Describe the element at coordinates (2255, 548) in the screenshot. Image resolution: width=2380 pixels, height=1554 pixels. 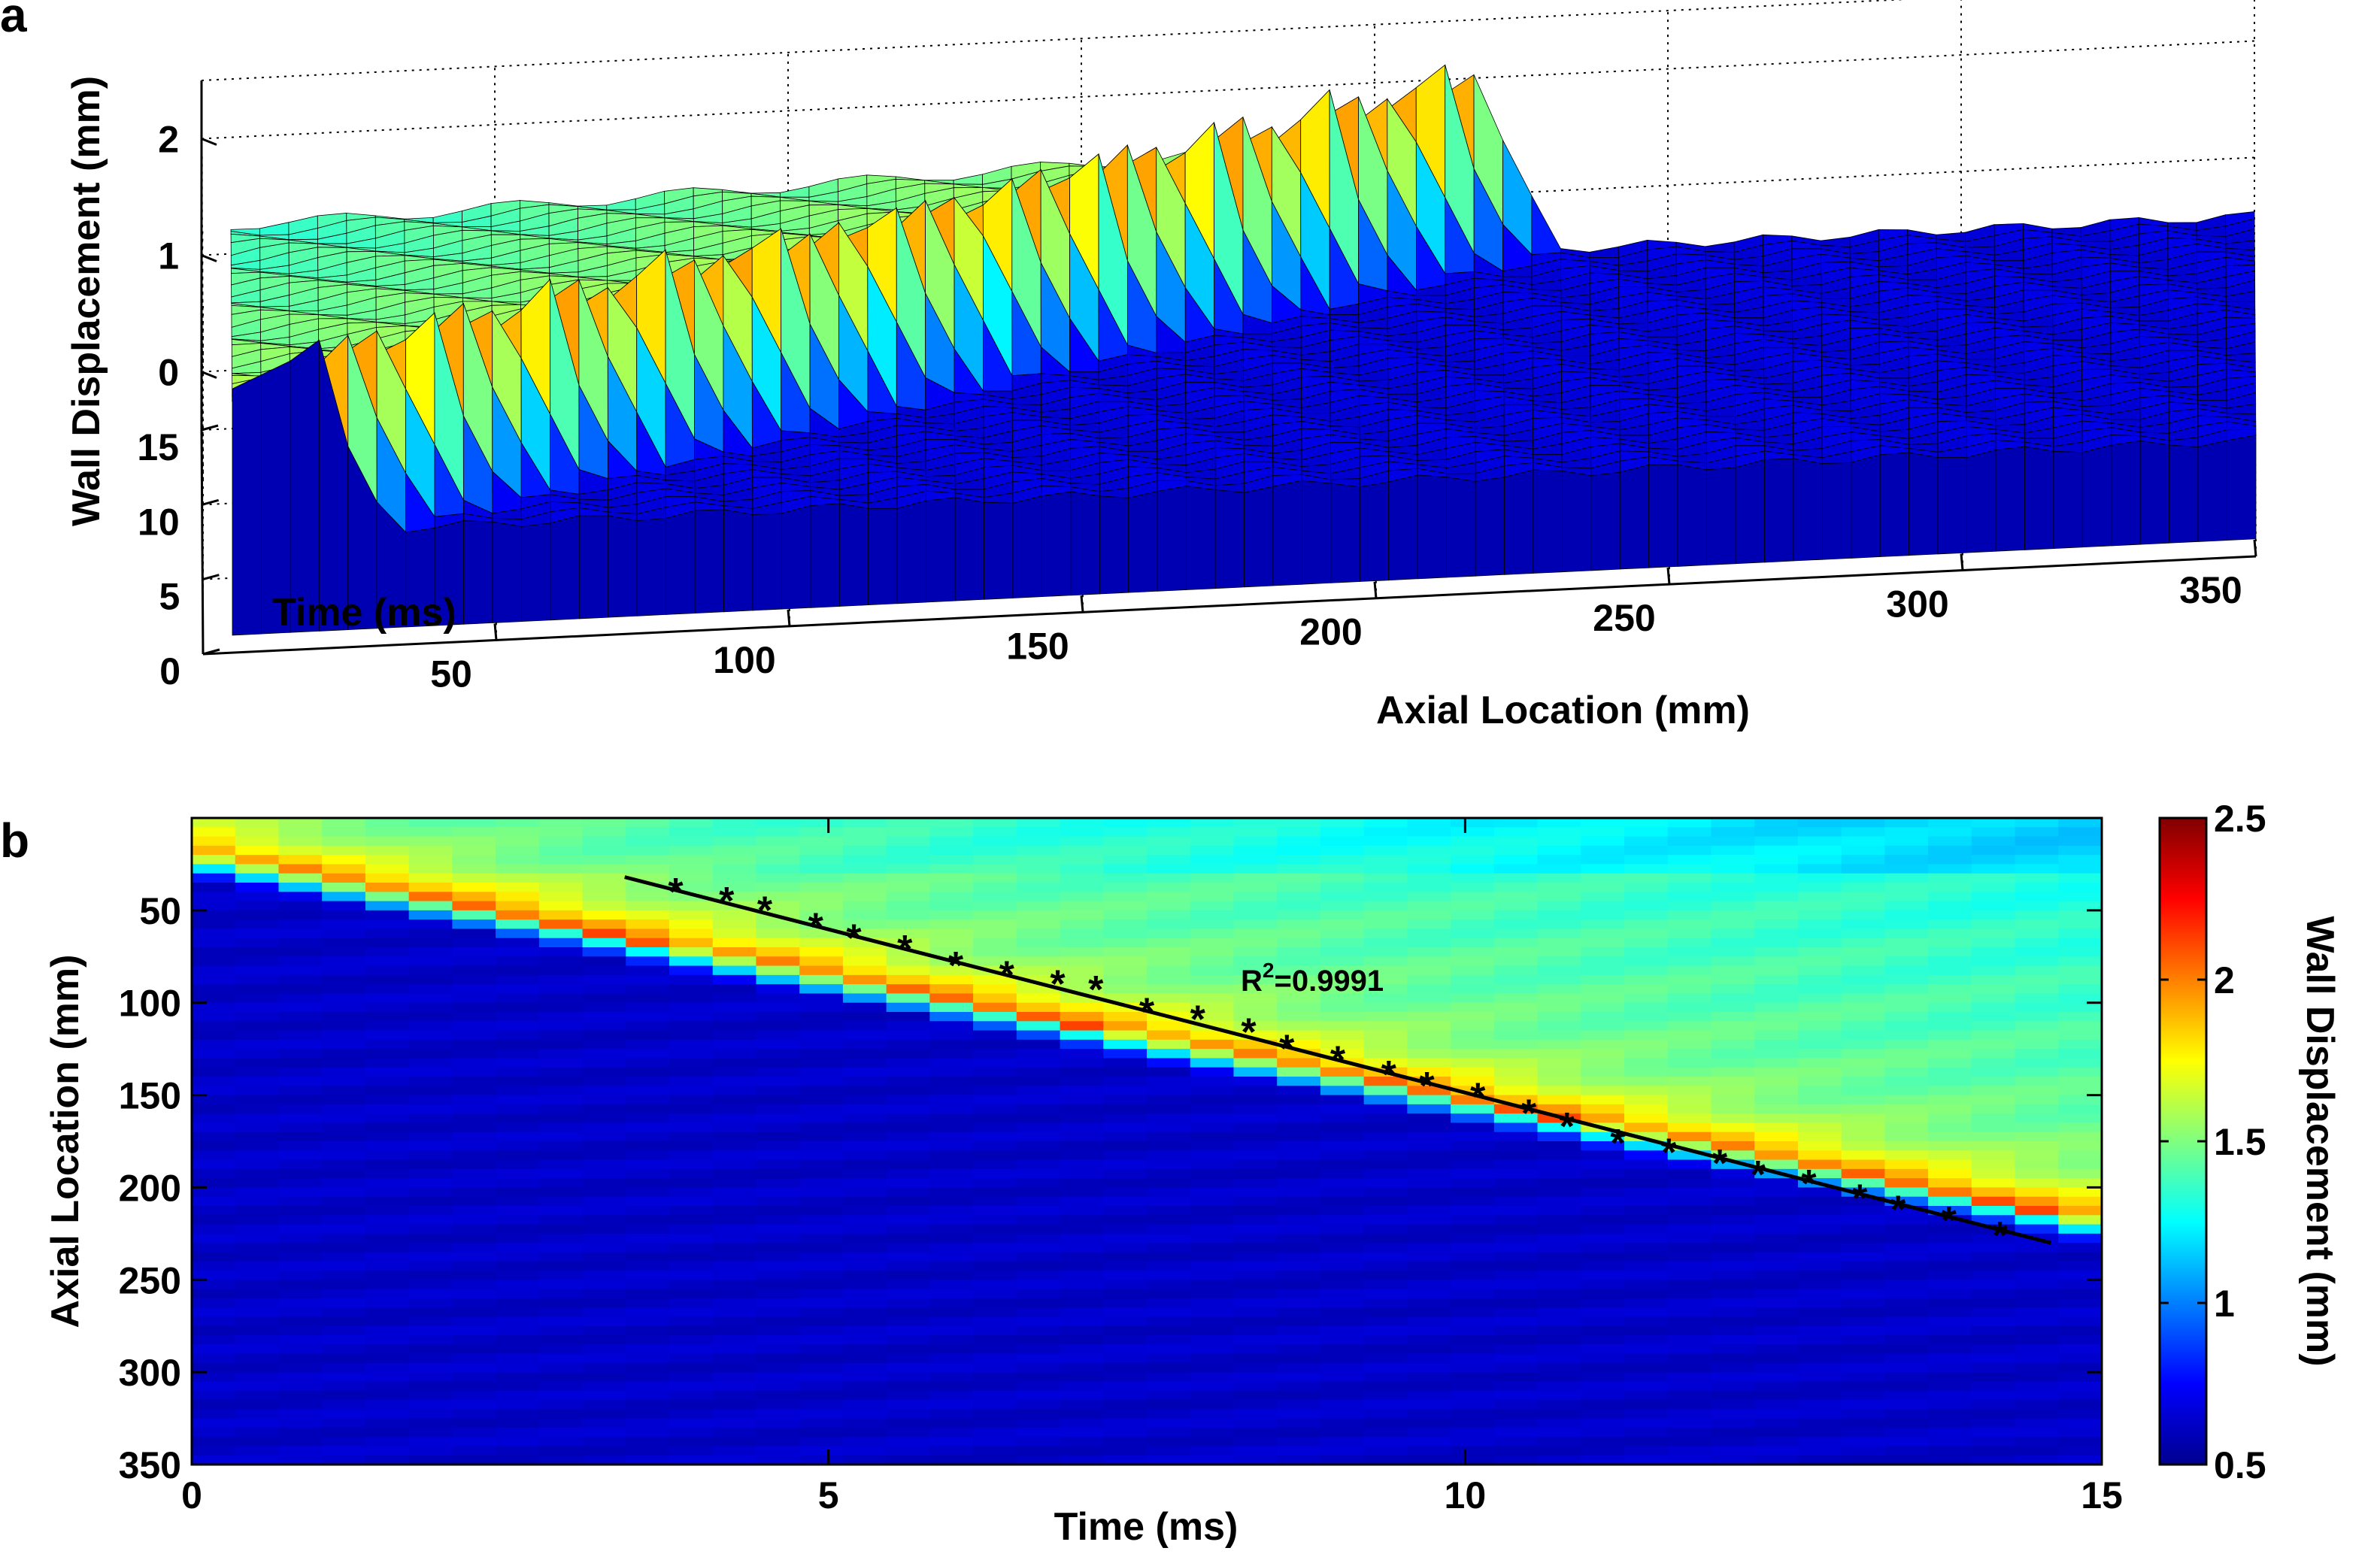
I see `x-tick-mark` at that location.